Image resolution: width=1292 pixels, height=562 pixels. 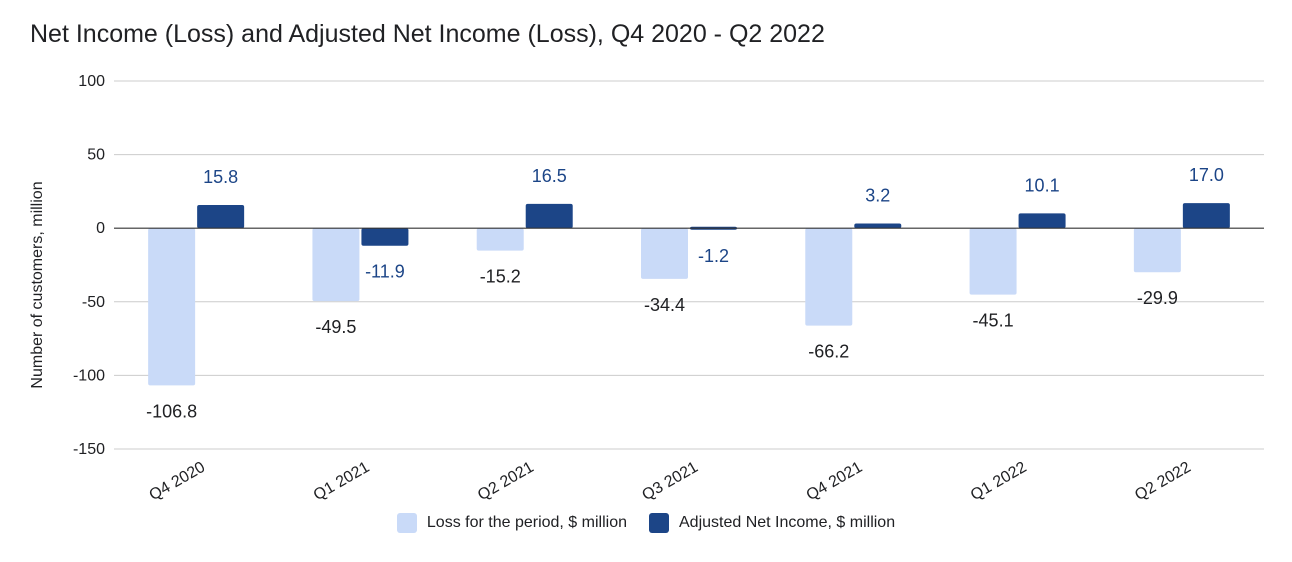 What do you see at coordinates (828, 352) in the screenshot?
I see `data-label-loss: -66.2` at bounding box center [828, 352].